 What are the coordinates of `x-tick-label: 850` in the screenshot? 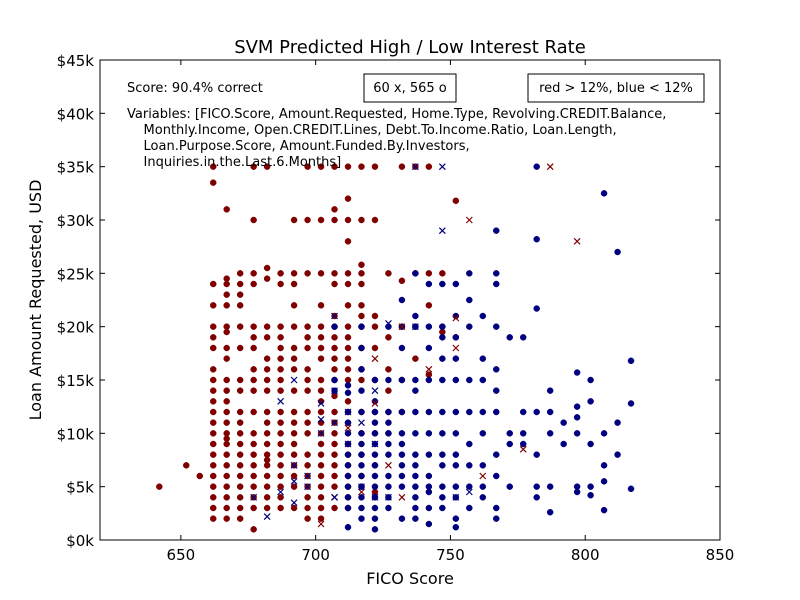 It's located at (720, 555).